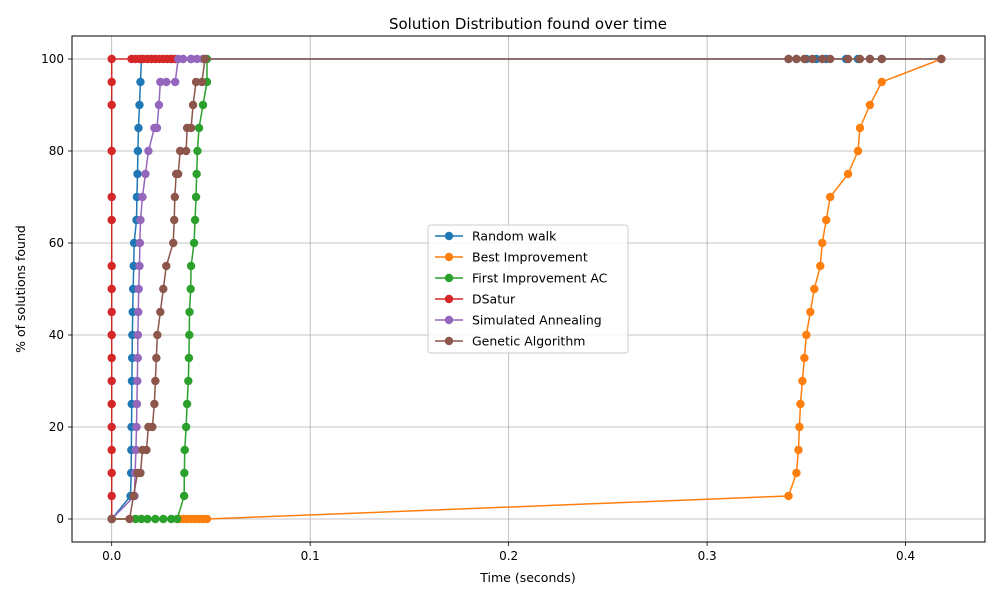 The image size is (1000, 600). Describe the element at coordinates (143, 289) in the screenshot. I see `series-dsatur` at that location.